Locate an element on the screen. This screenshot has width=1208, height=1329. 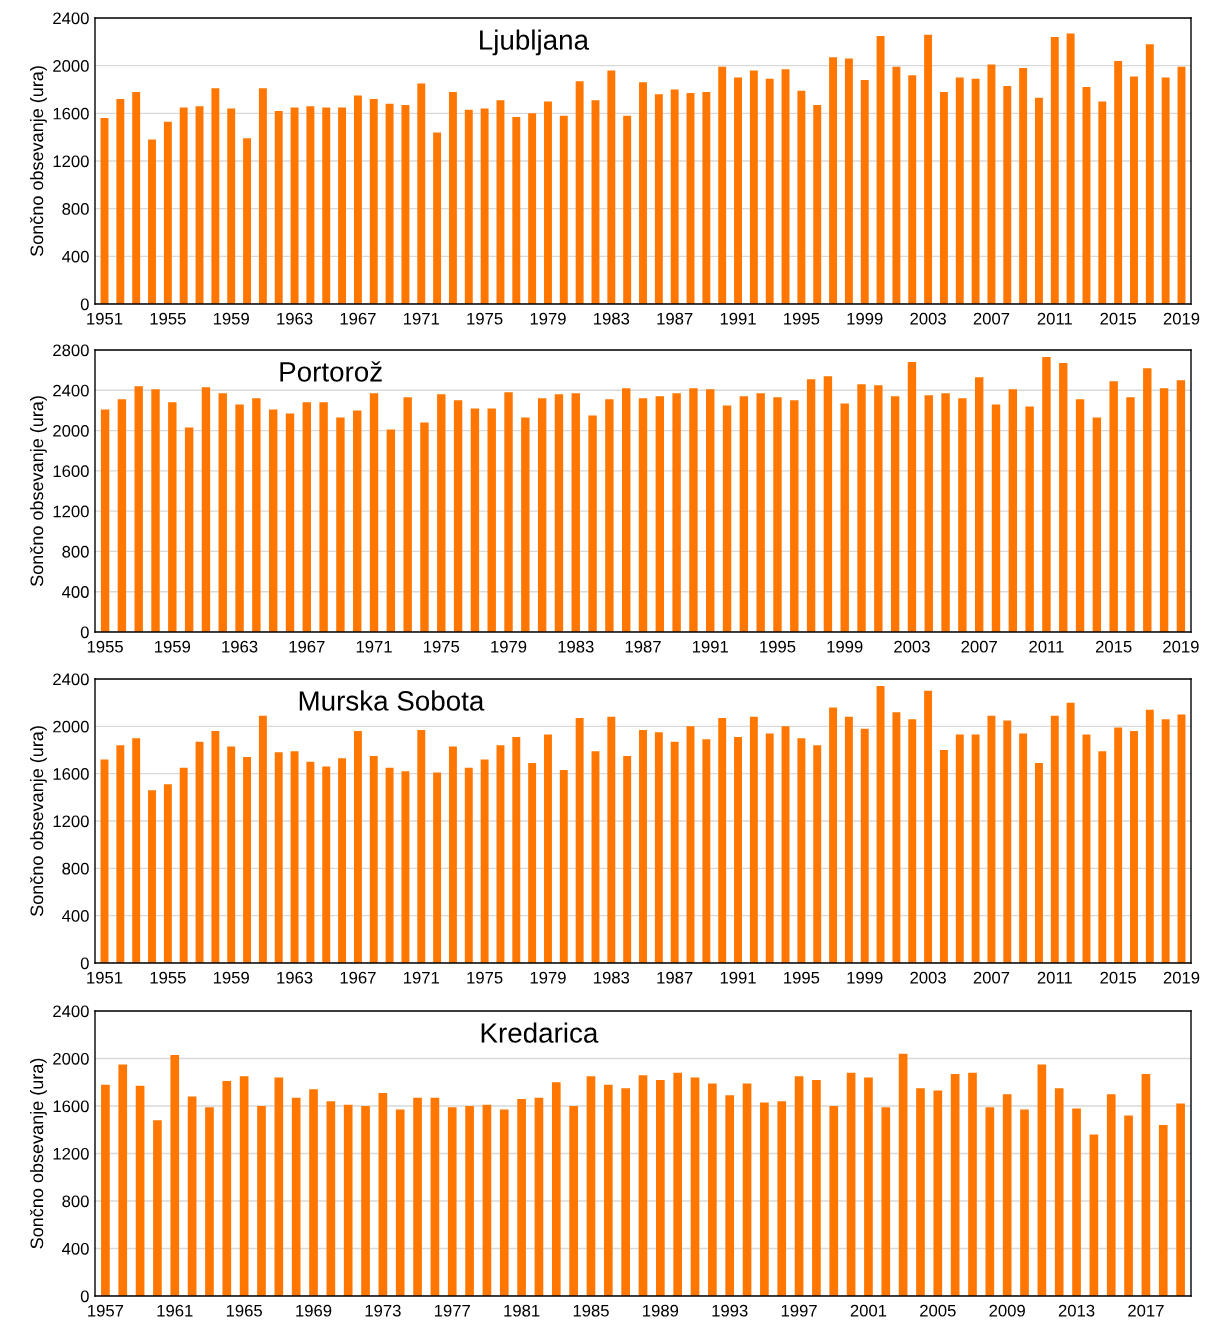
chart-title: Murska Sobota is located at coordinates (392, 700).